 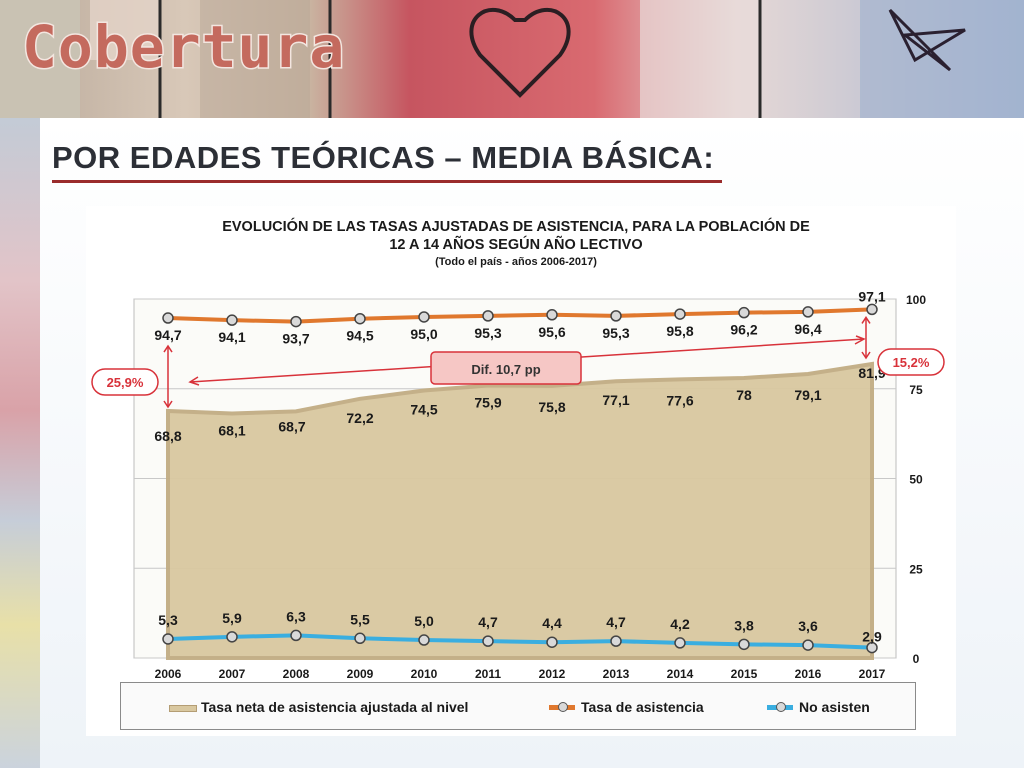 What do you see at coordinates (168, 348) in the screenshot?
I see `gap-arrowhead-left-top` at bounding box center [168, 348].